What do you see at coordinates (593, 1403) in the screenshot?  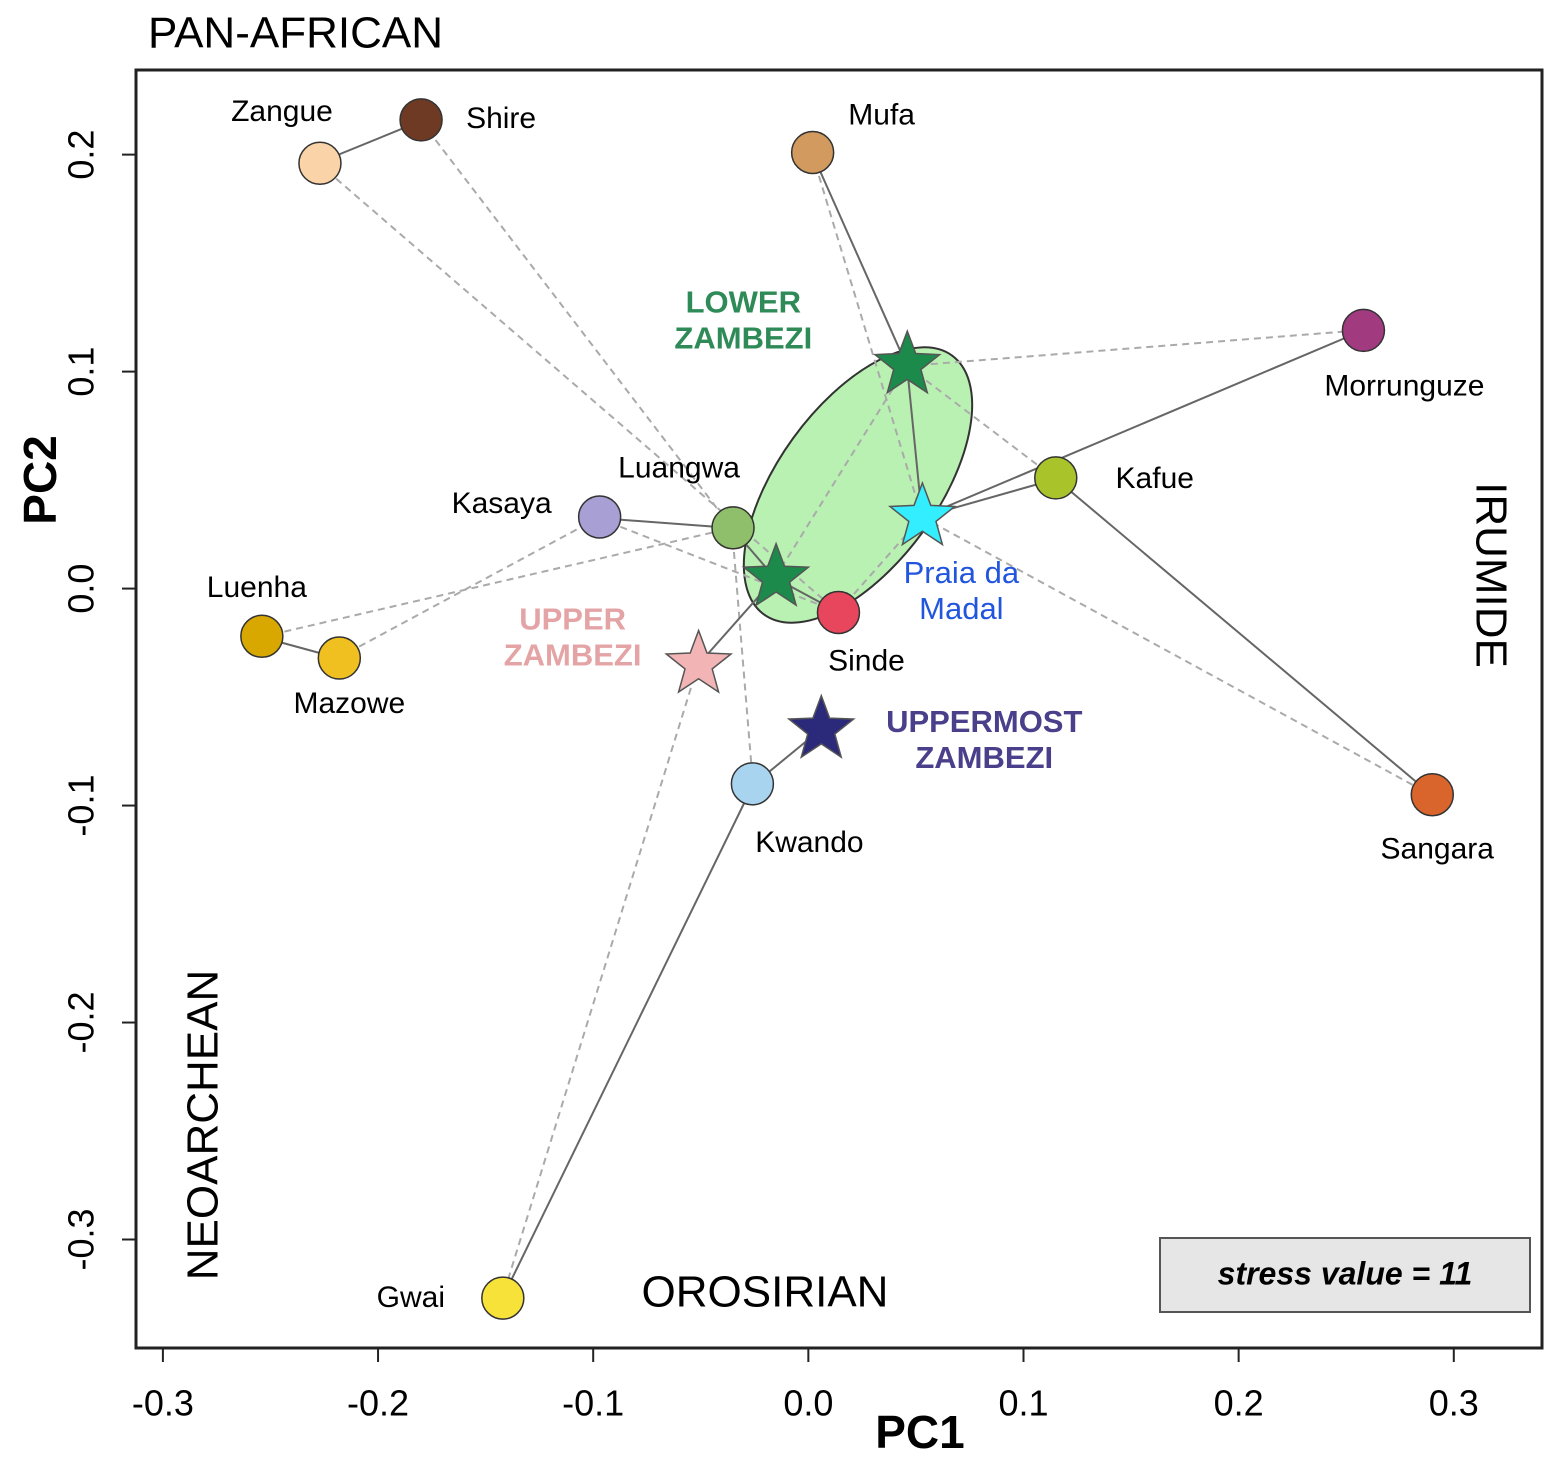 I see `x-tick-label: -0.1` at bounding box center [593, 1403].